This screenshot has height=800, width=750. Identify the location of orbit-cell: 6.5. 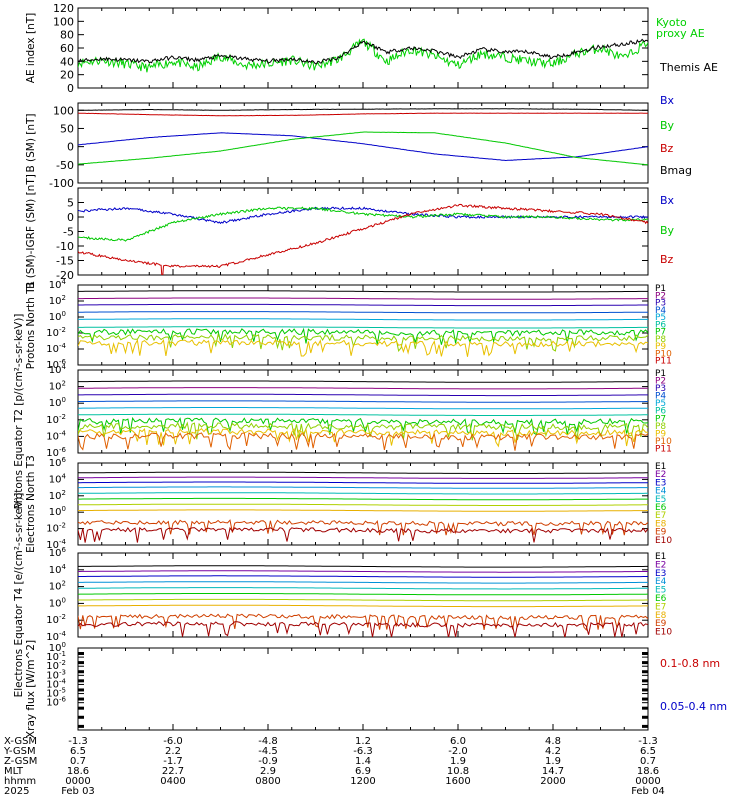
(78, 751).